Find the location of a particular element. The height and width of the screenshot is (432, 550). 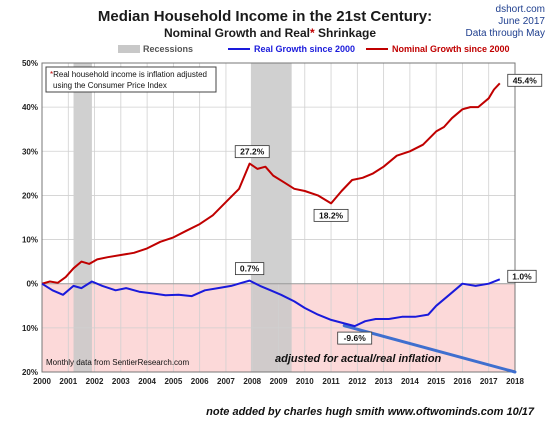

x-tick-label-2009: 2009 is located at coordinates (279, 381).